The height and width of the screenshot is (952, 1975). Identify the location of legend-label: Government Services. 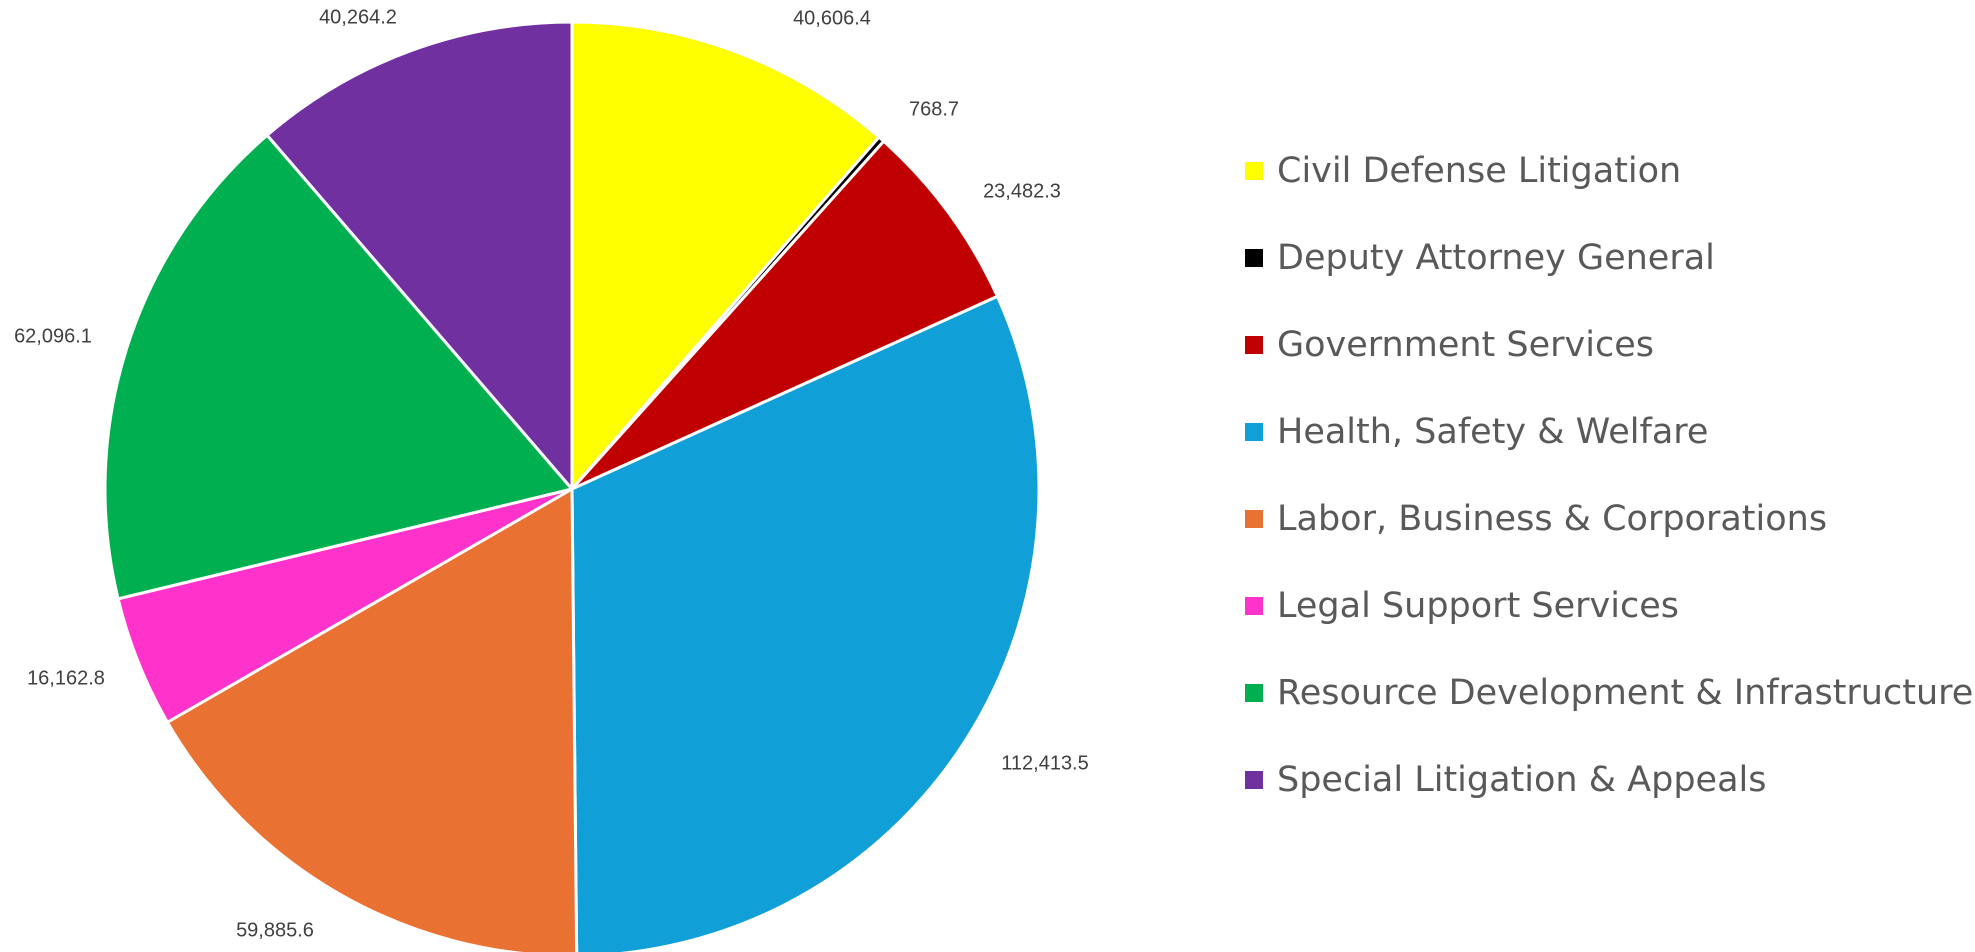
(1465, 344).